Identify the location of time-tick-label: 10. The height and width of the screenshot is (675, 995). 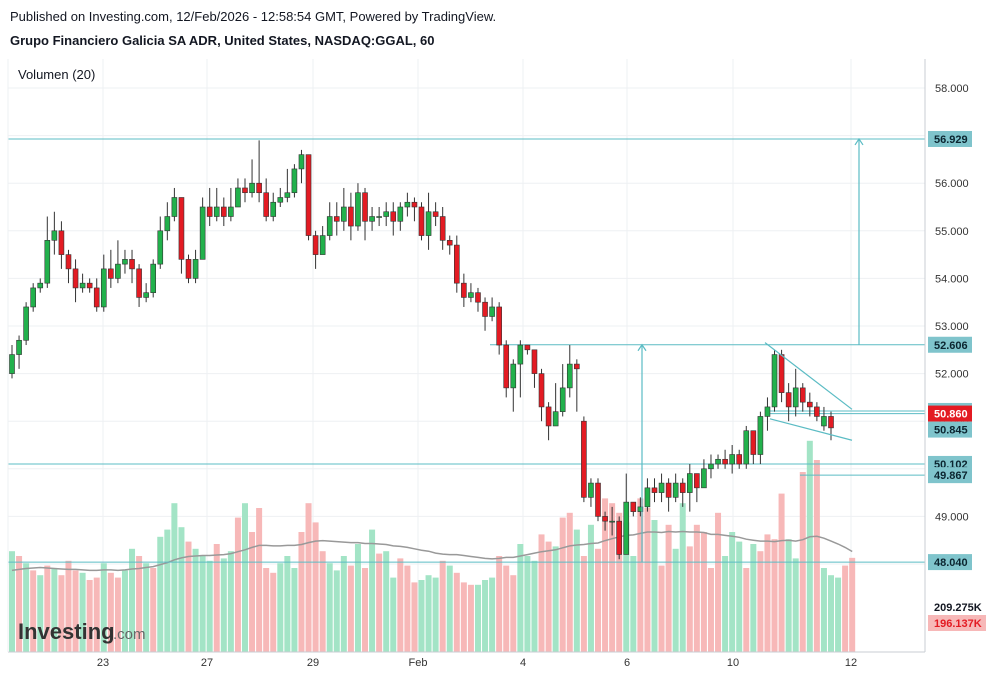
(733, 663).